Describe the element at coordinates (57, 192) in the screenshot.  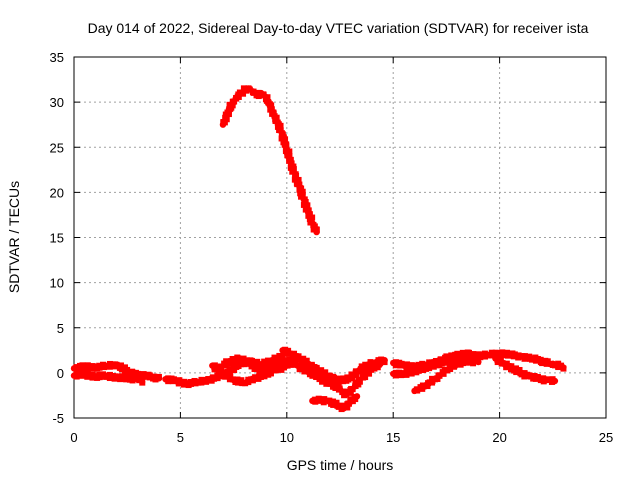
I see `y-tick-label: 20` at that location.